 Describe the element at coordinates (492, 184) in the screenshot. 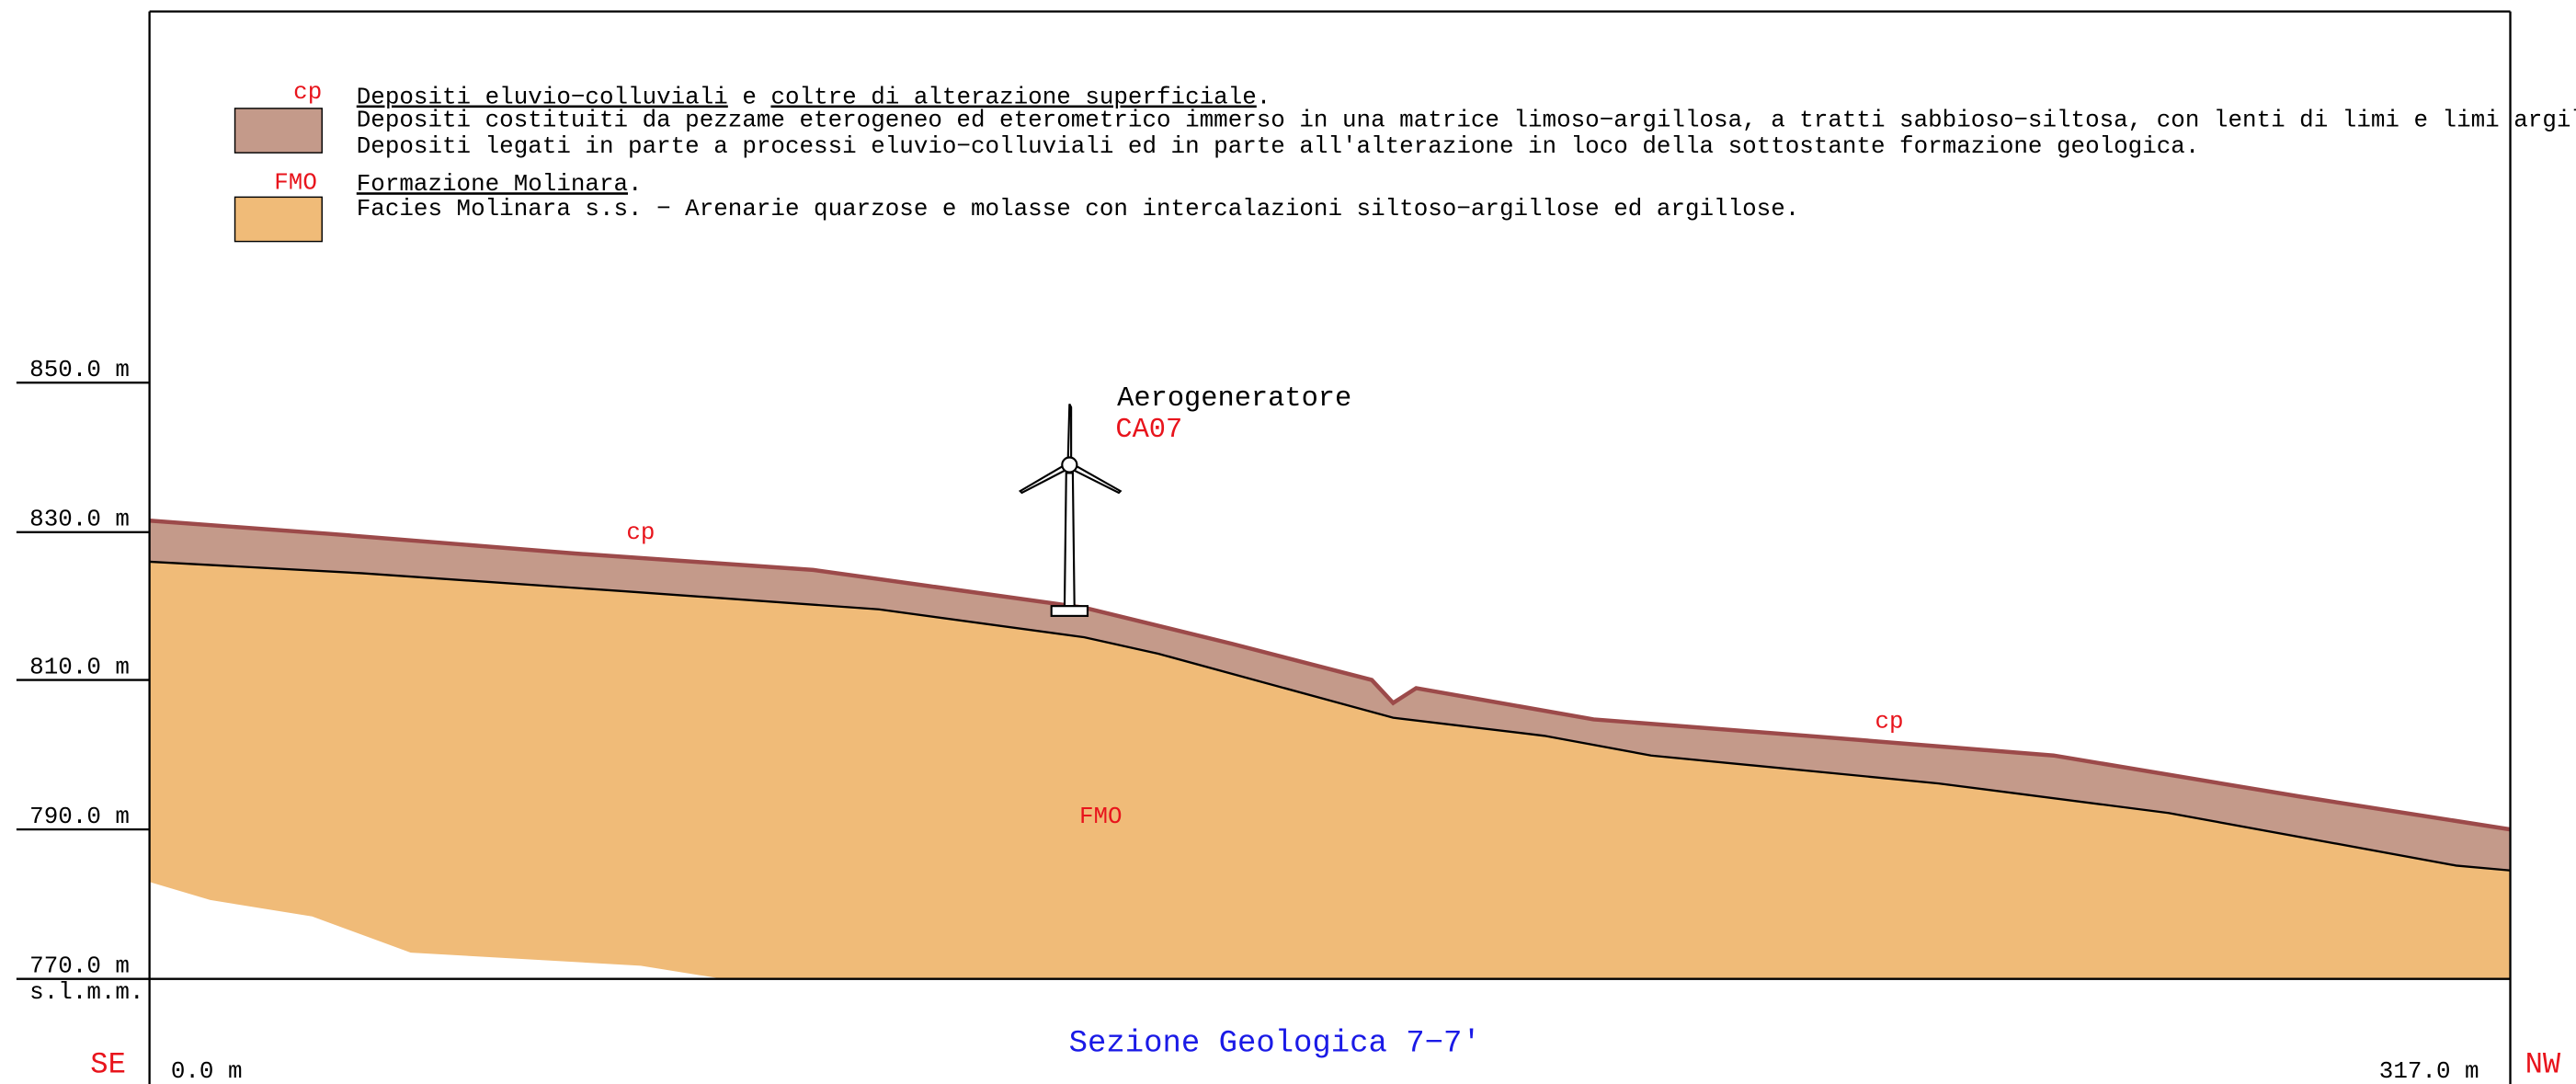

I see `legend-title-part: Formazione Molinara` at that location.